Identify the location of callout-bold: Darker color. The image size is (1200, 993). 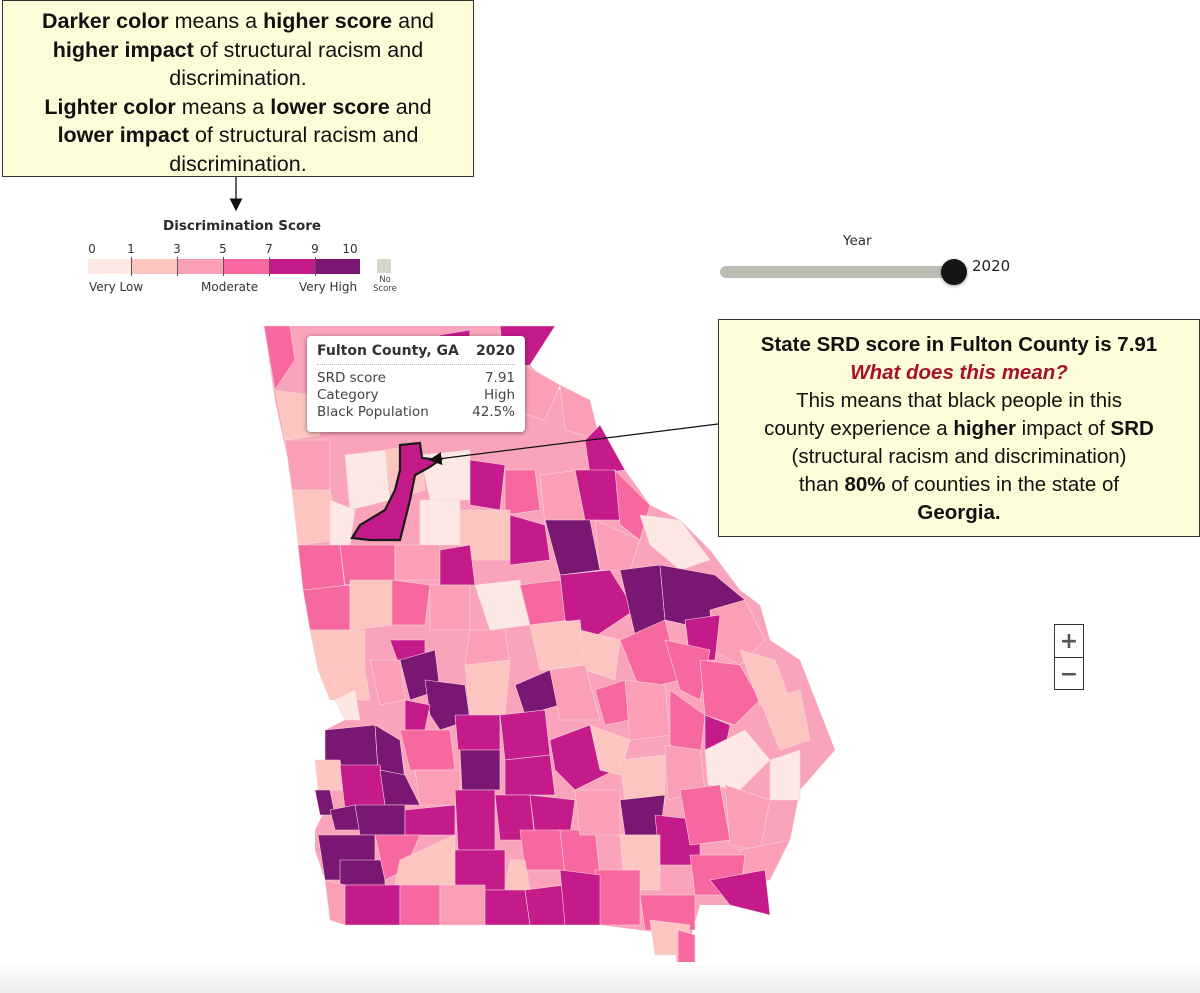
(105, 21).